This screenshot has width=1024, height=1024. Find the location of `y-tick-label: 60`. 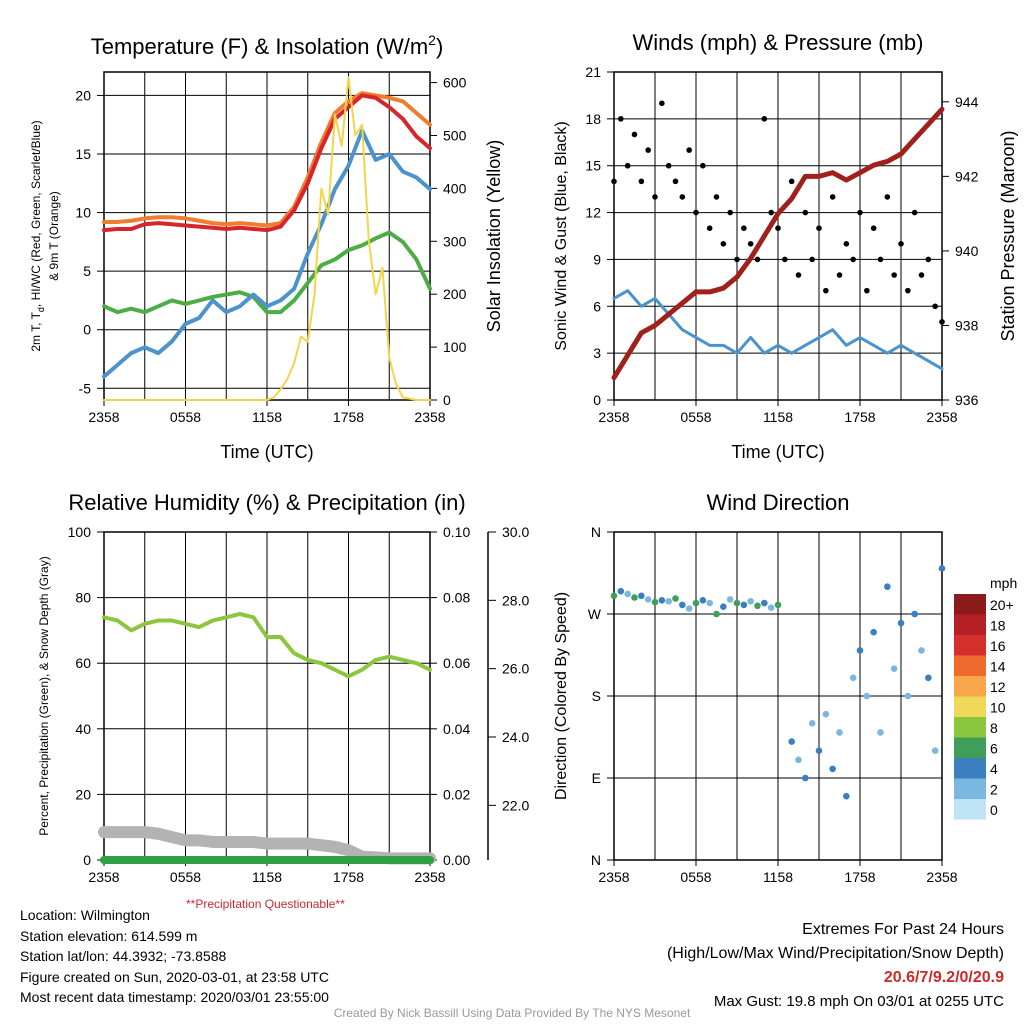

y-tick-label: 60 is located at coordinates (83, 663).